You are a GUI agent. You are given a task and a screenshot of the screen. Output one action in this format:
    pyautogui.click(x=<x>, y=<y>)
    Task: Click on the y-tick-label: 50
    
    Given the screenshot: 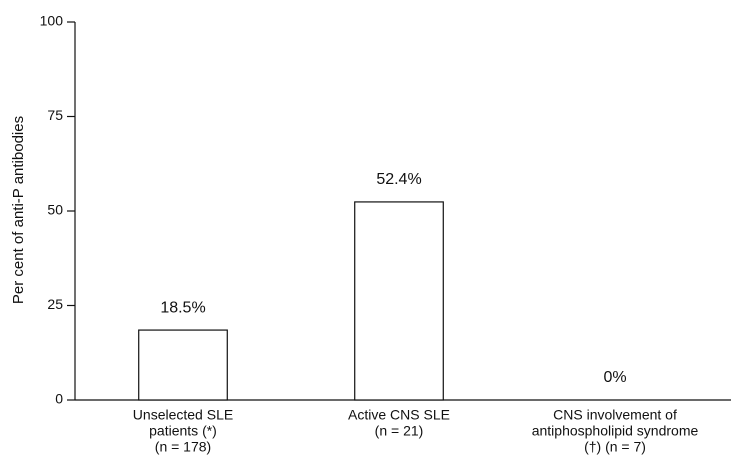 What is the action you would take?
    pyautogui.click(x=55, y=210)
    